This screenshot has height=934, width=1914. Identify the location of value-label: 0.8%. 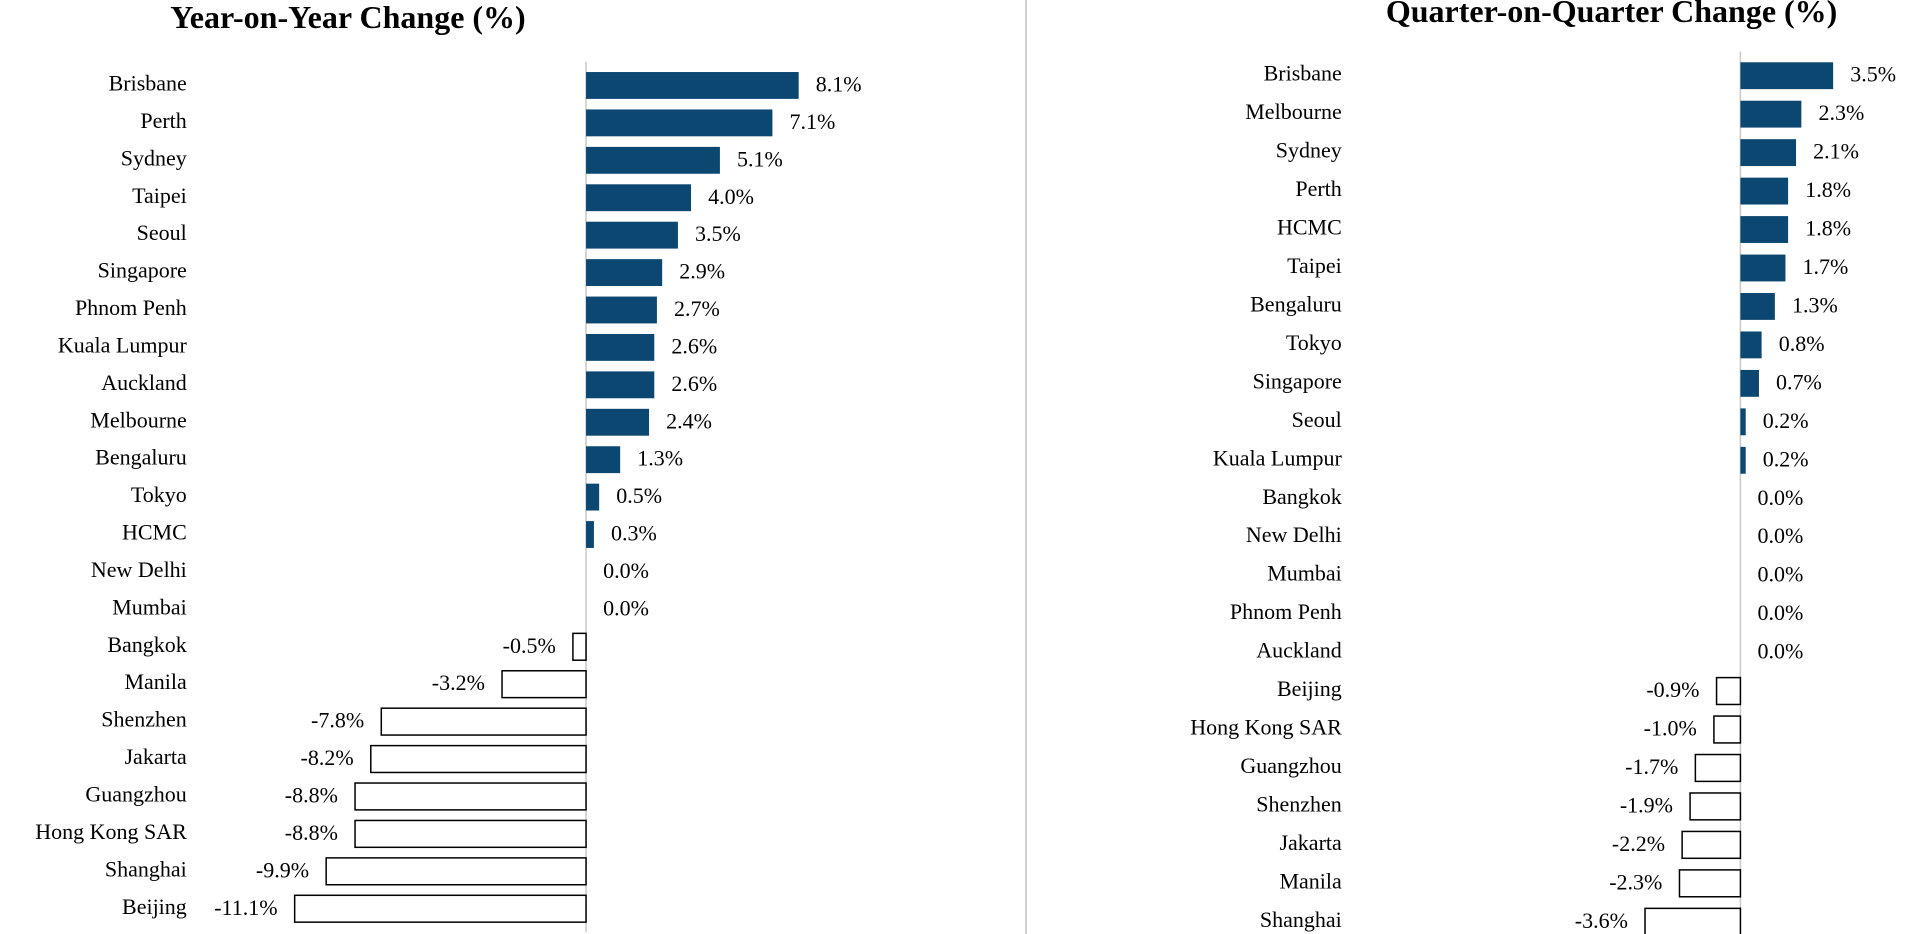
(1802, 343).